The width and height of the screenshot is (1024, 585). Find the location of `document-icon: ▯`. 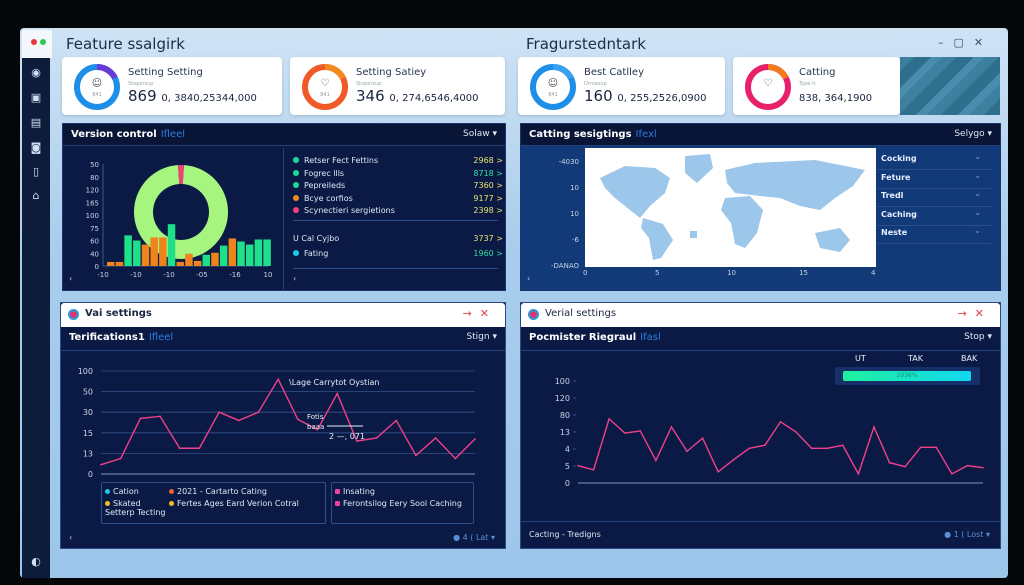

document-icon: ▯ is located at coordinates (36, 171).